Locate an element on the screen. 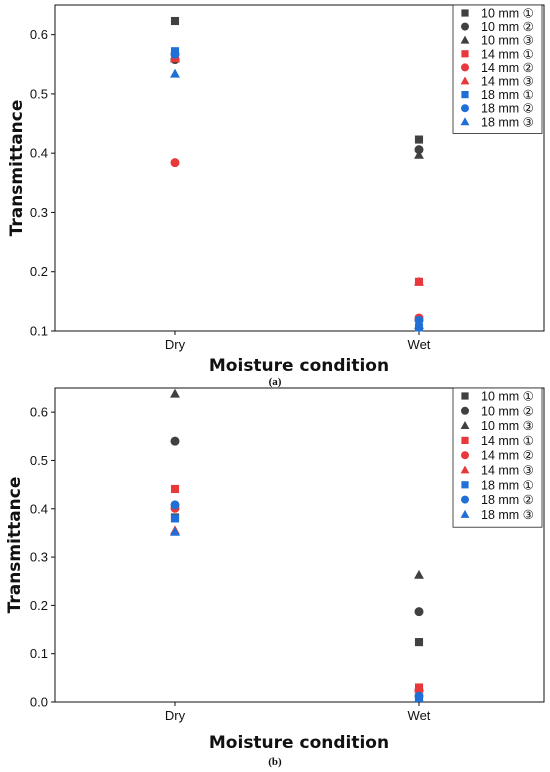 This screenshot has width=550, height=772. y-tick-label: 0.0 is located at coordinates (39, 702).